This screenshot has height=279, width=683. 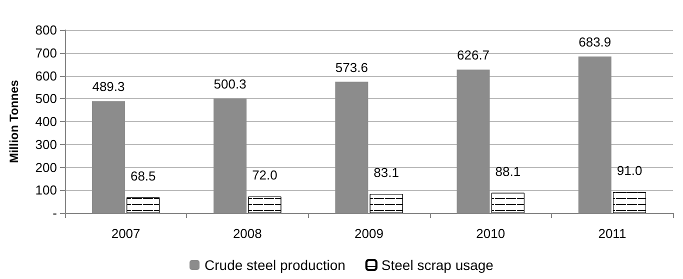 What do you see at coordinates (275, 265) in the screenshot?
I see `legend-label: Crude steel production` at bounding box center [275, 265].